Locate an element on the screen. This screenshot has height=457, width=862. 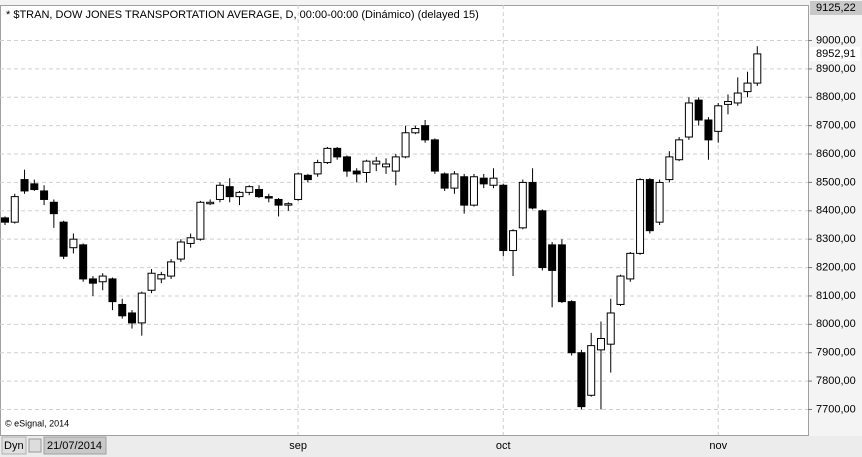
watermark: © eSignal, 2014 is located at coordinates (37, 423).